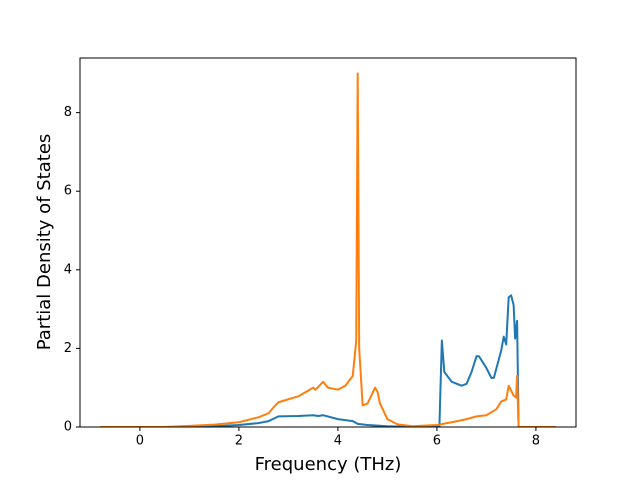 Image resolution: width=640 pixels, height=480 pixels. I want to click on y-tick-label: 2, so click(68, 348).